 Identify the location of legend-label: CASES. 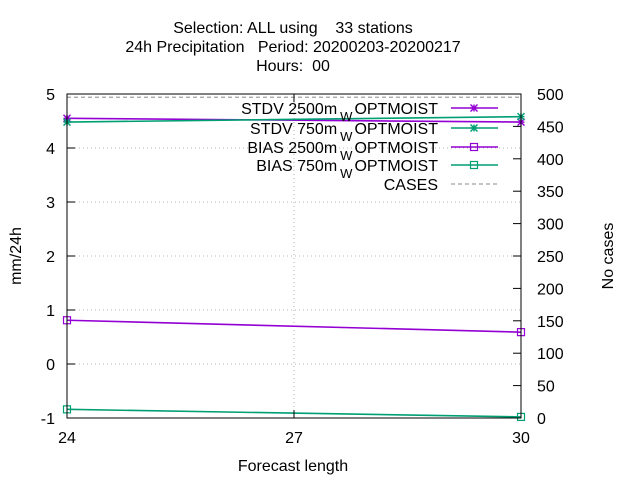
(411, 185).